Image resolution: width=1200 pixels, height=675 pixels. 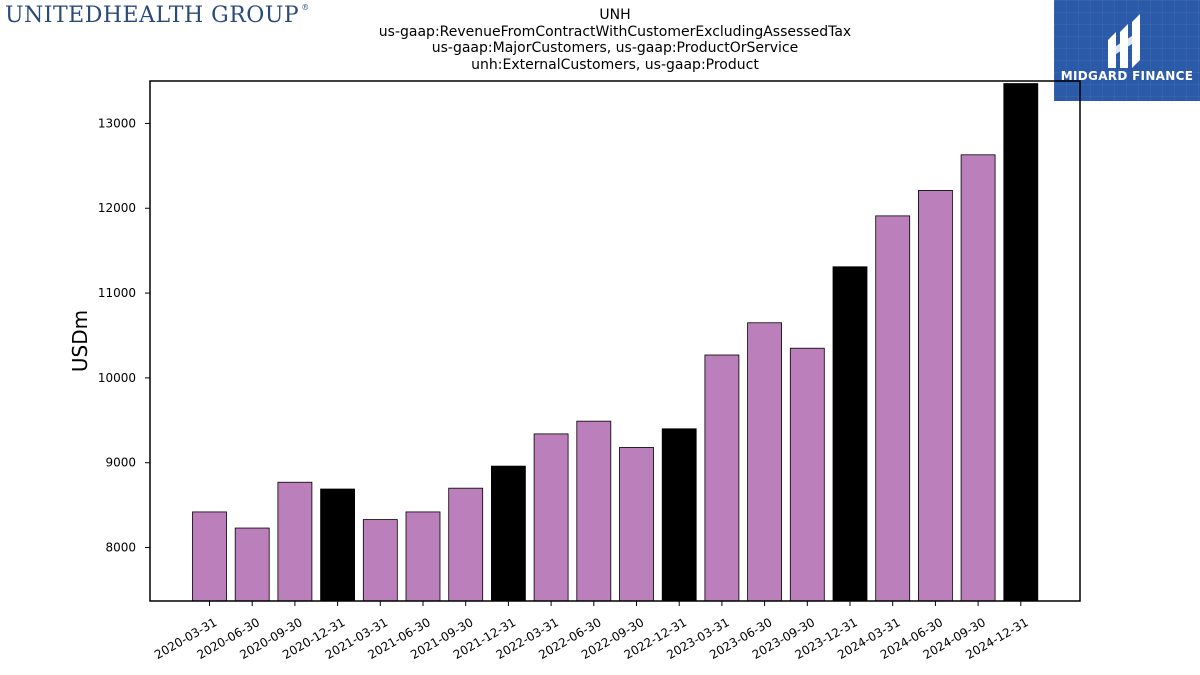 What do you see at coordinates (615, 64) in the screenshot?
I see `chart-title-line: unh:ExternalCustomers, us-gaap:Product` at bounding box center [615, 64].